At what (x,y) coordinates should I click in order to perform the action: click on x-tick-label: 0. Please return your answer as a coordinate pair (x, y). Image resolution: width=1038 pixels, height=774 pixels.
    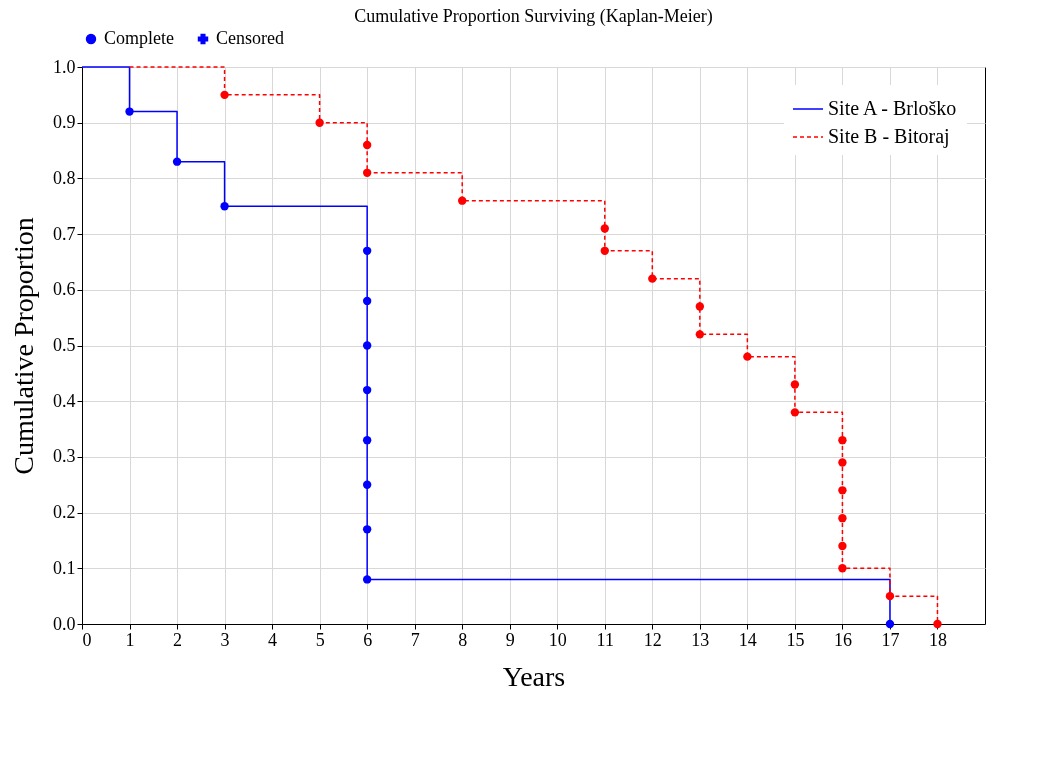
    Looking at the image, I should click on (87, 639).